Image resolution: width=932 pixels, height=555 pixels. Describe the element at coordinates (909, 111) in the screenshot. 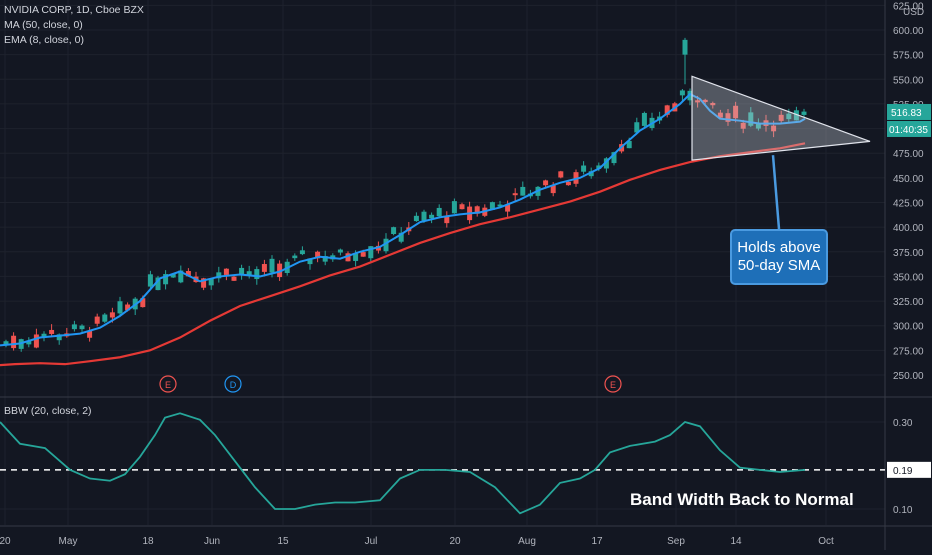

I see `last-price-badge` at that location.